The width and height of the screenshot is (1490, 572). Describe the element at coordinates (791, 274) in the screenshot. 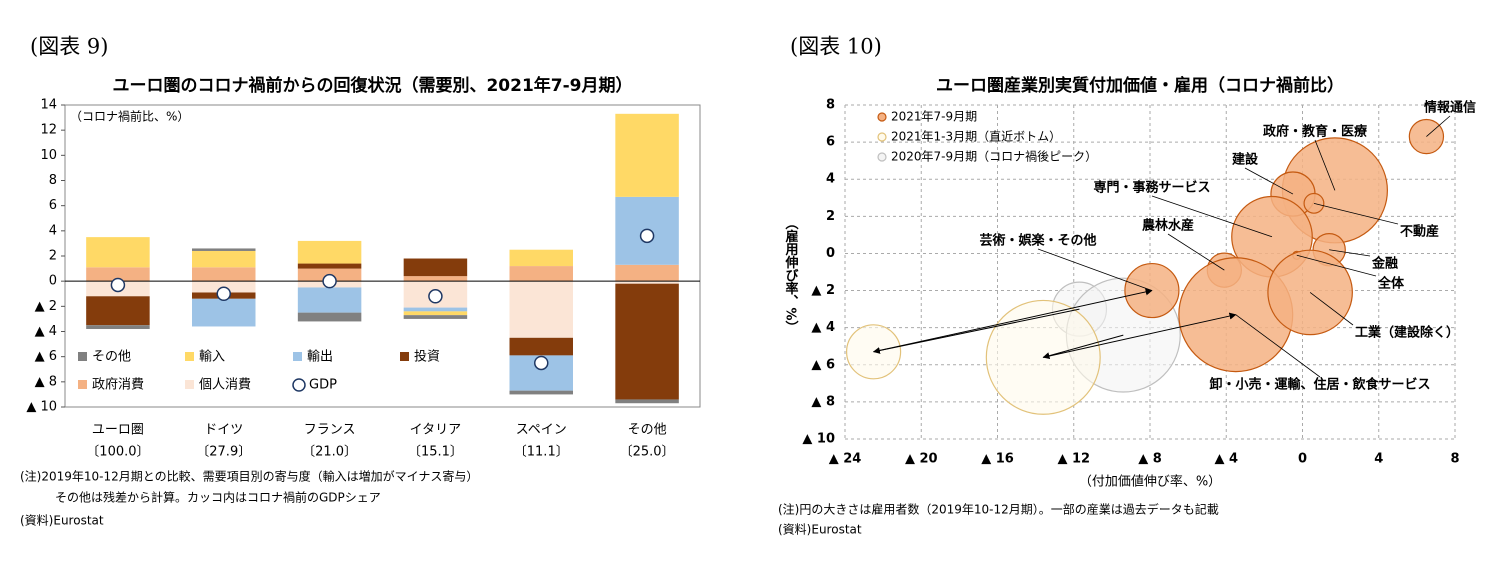

I see `y-axis-title: （雇用伸び率、%）` at that location.